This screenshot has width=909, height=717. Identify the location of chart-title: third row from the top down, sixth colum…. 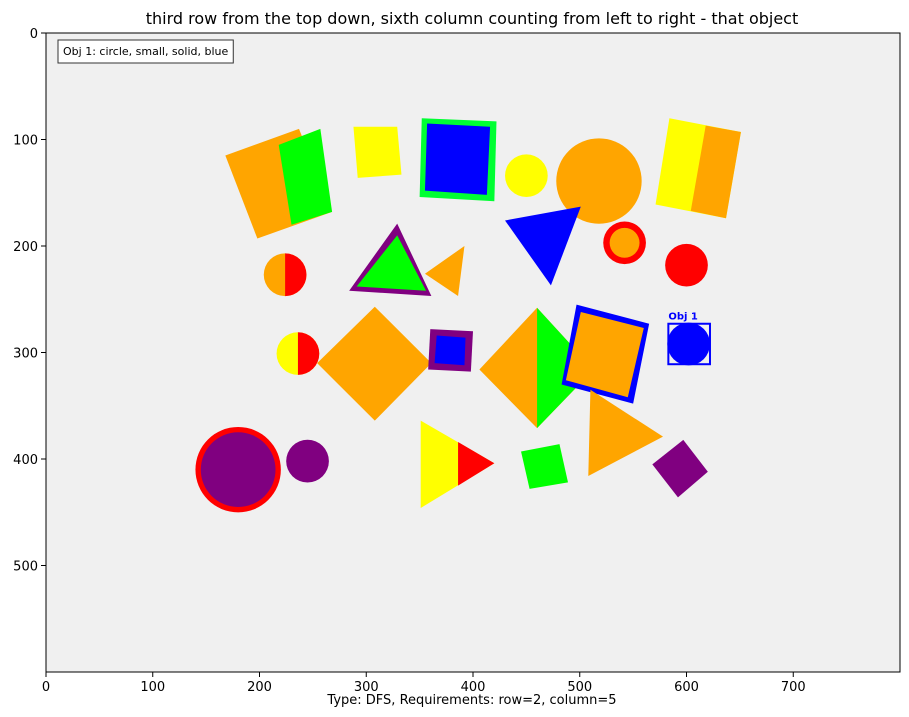
(472, 18).